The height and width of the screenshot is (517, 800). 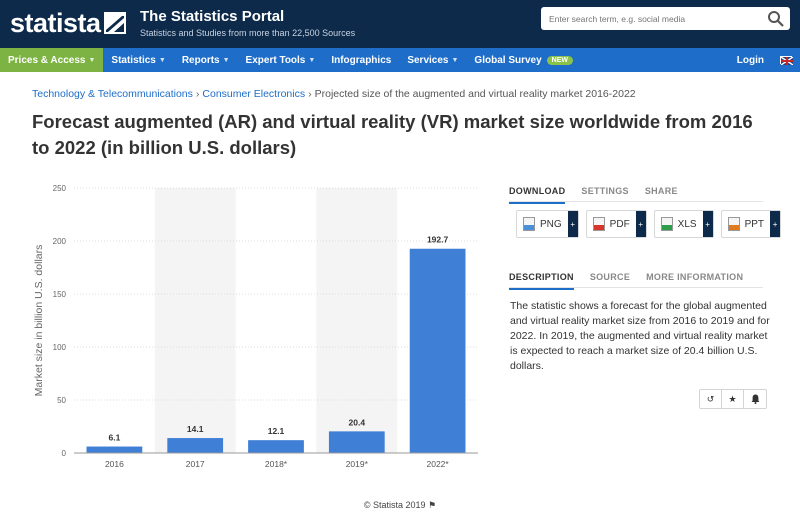 I want to click on logo-mark-icon, so click(x=114, y=23).